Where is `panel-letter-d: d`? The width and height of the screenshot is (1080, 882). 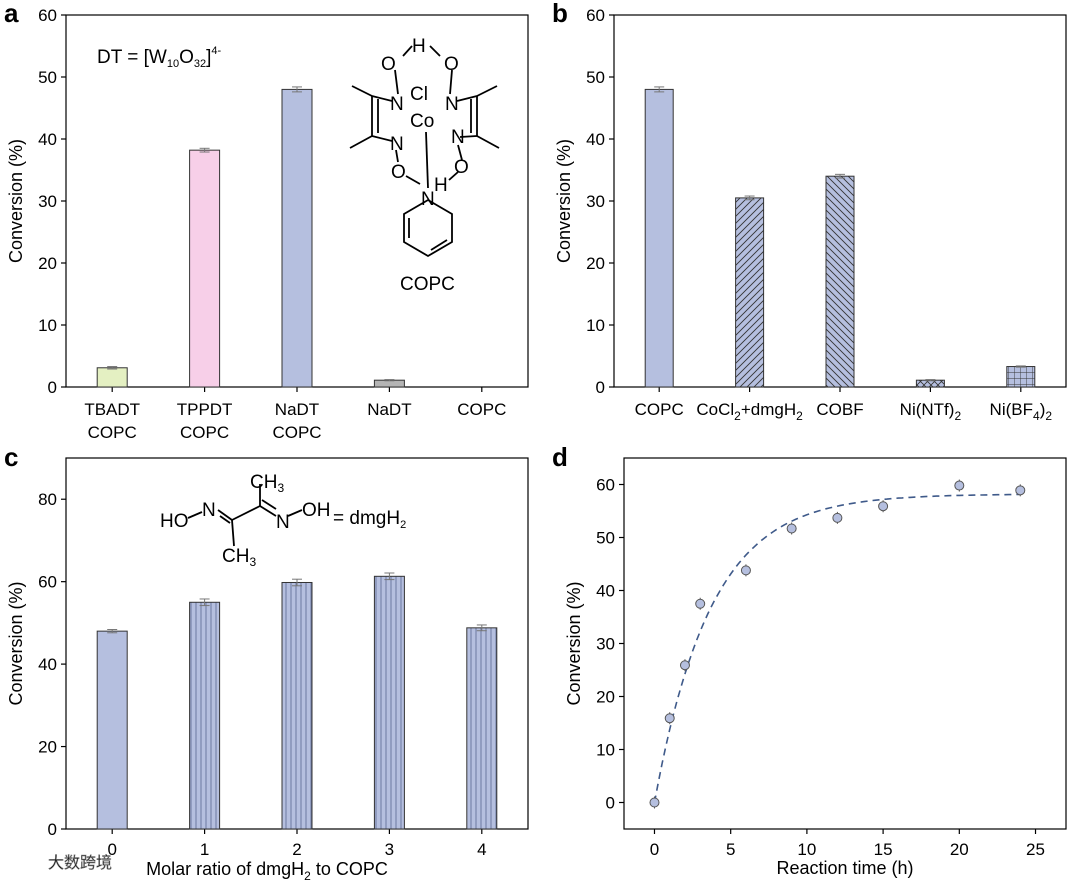
panel-letter-d: d is located at coordinates (560, 457).